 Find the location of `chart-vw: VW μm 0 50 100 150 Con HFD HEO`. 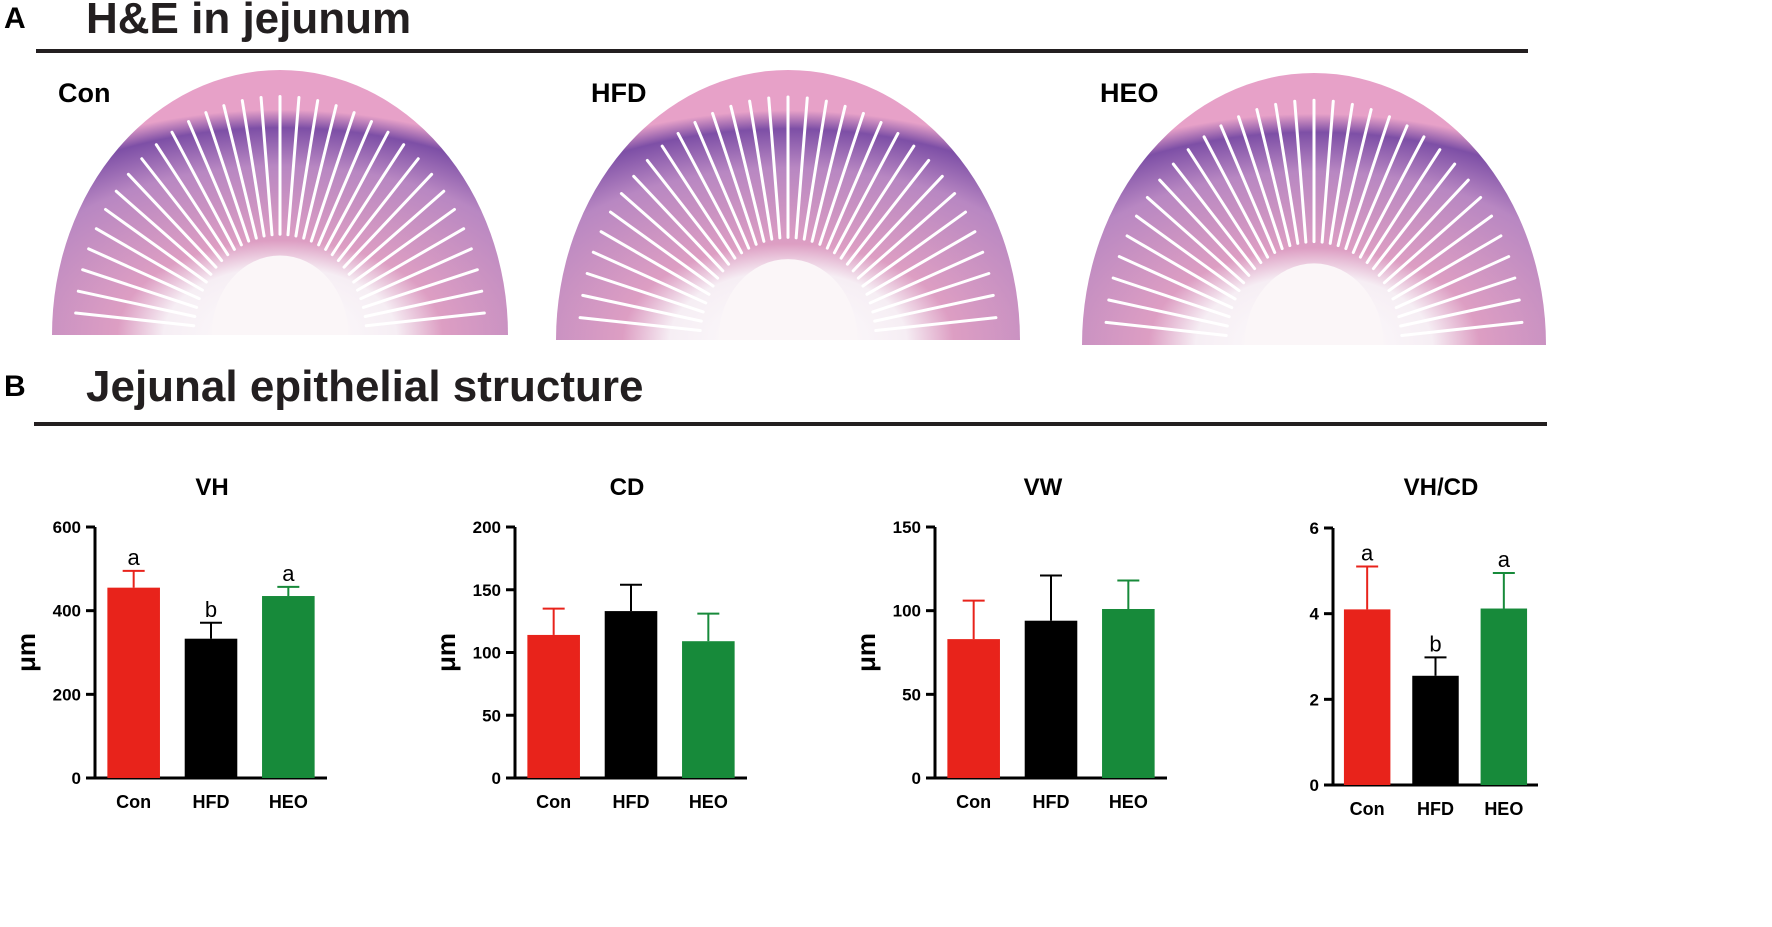

chart-vw: VW μm 0 50 100 150 Con HFD HEO is located at coordinates (1009, 643).